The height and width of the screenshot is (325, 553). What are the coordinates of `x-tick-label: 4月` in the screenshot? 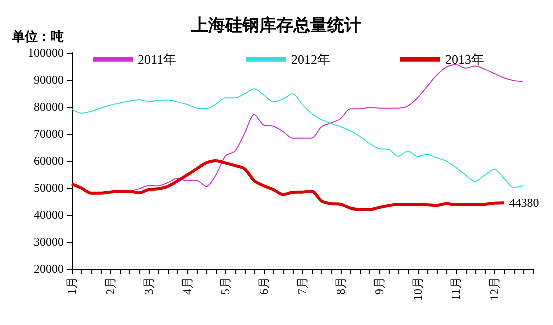 It's located at (187, 286).